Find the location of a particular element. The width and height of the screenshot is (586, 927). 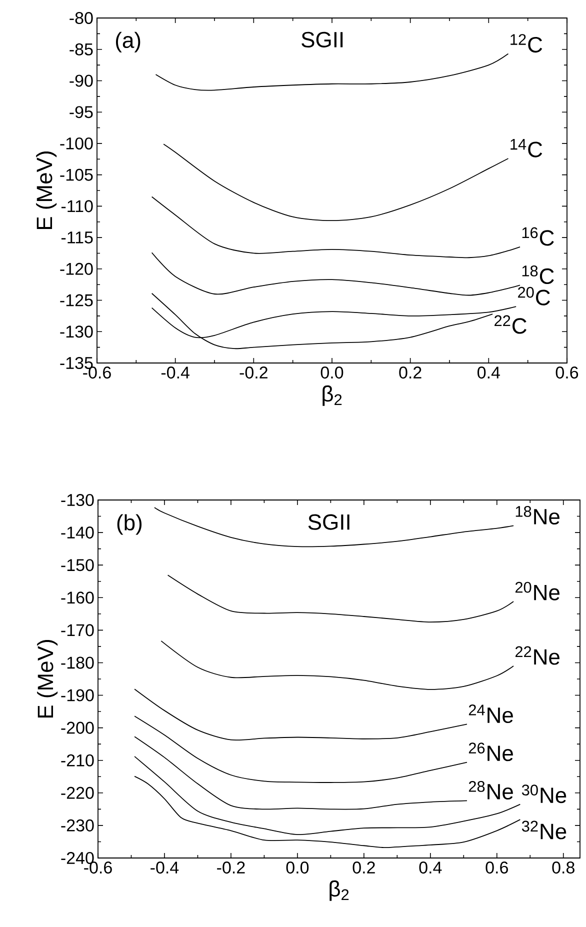

y-tick-label: -80 is located at coordinates (81, 18).